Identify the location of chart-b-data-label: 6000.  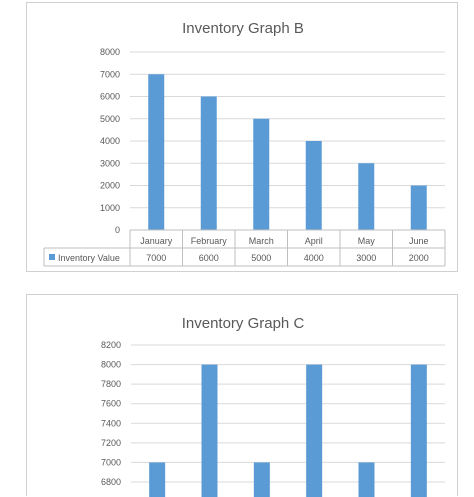
(209, 258).